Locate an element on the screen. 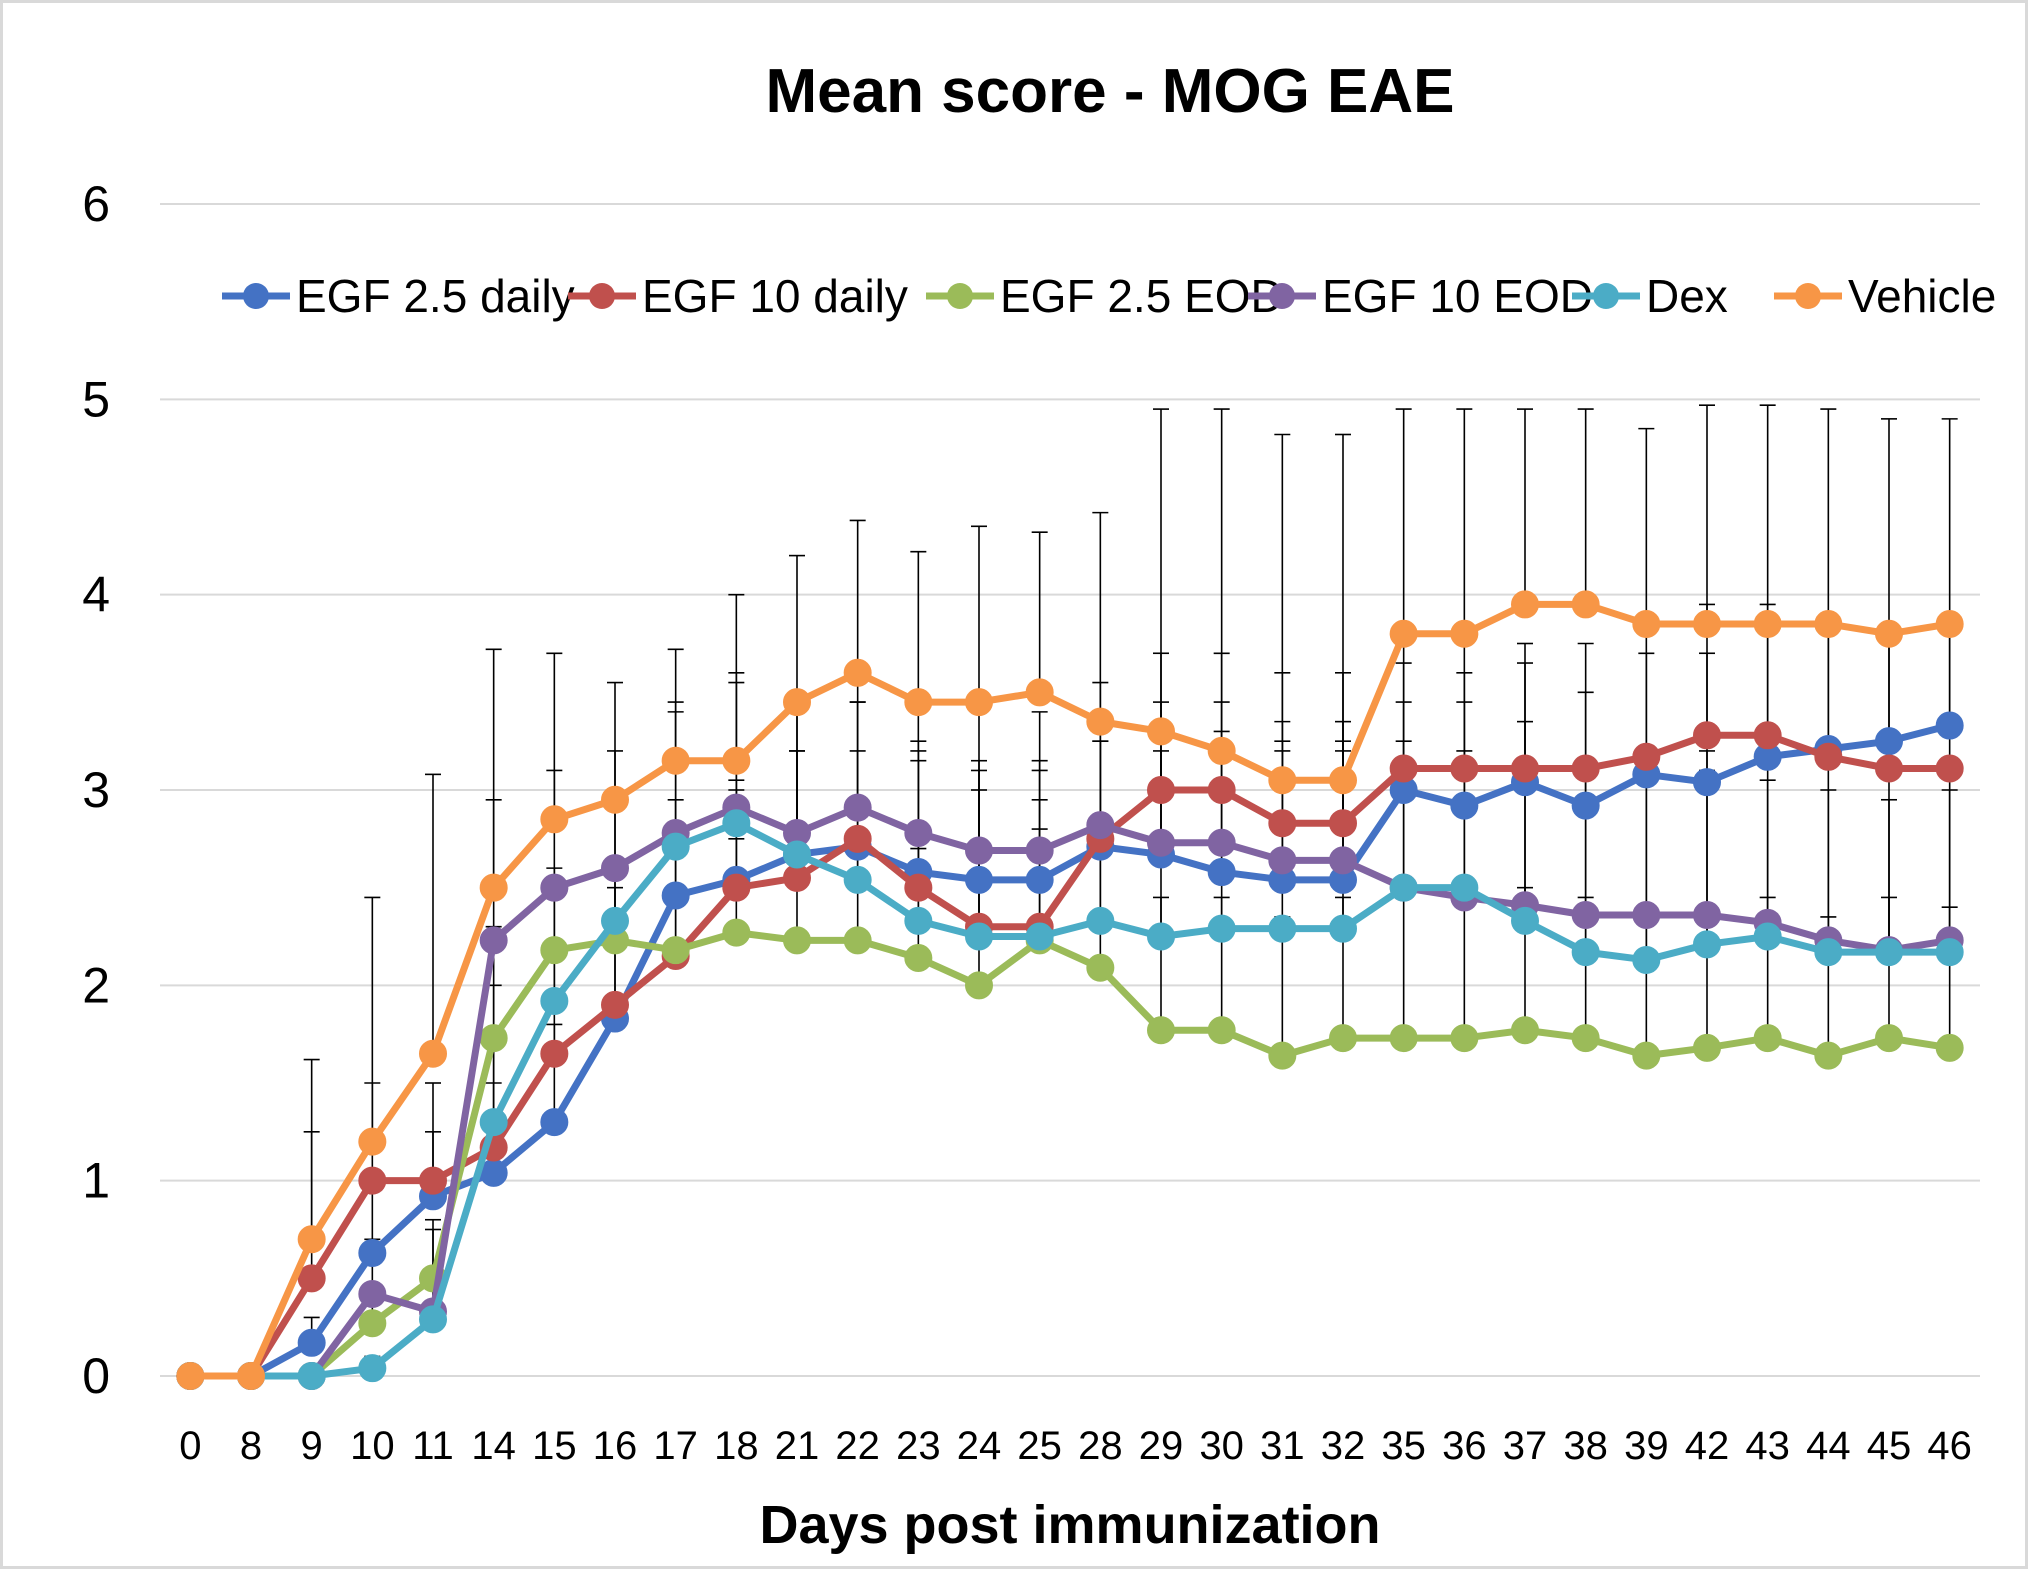 The width and height of the screenshot is (2028, 1569). x-tick-label: 37 is located at coordinates (1525, 1446).